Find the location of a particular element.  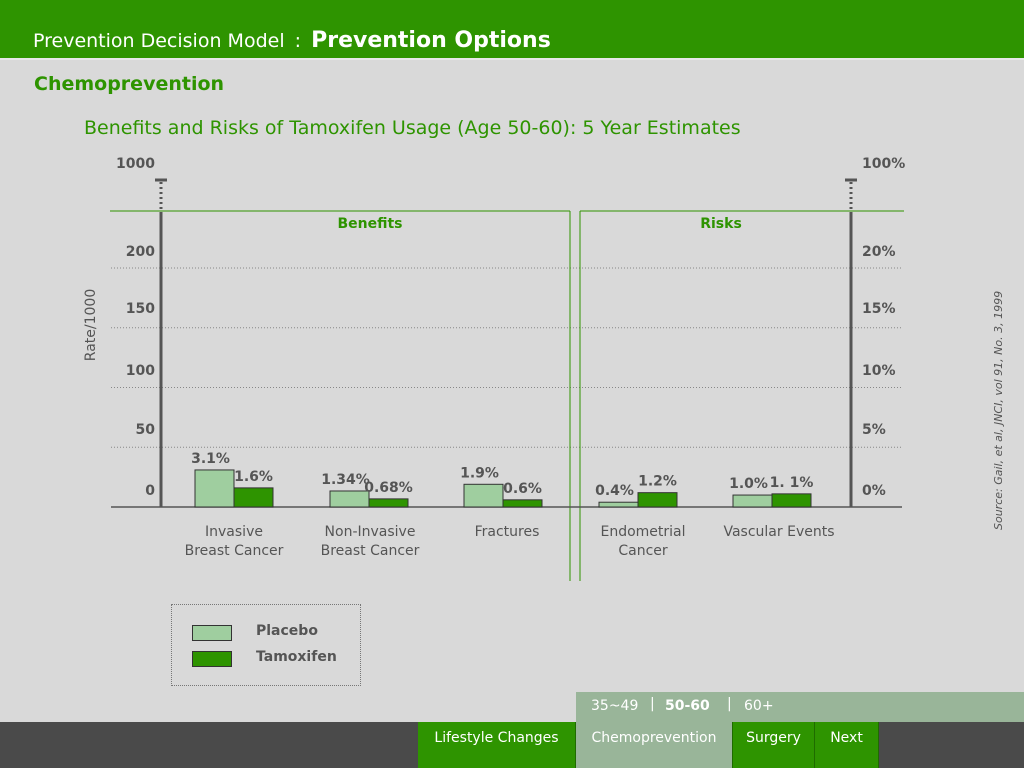

category-label: Cancer is located at coordinates (643, 551).